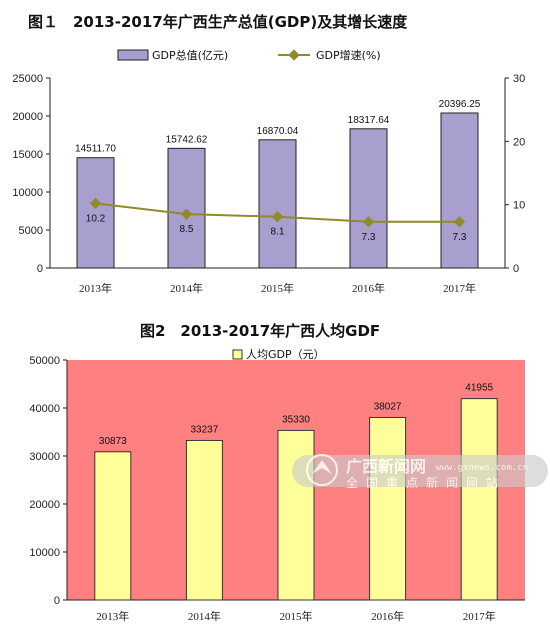 The width and height of the screenshot is (550, 628). I want to click on chart2-categories: 2013年 2014年 2015年 2016年 2017年, so click(295, 616).